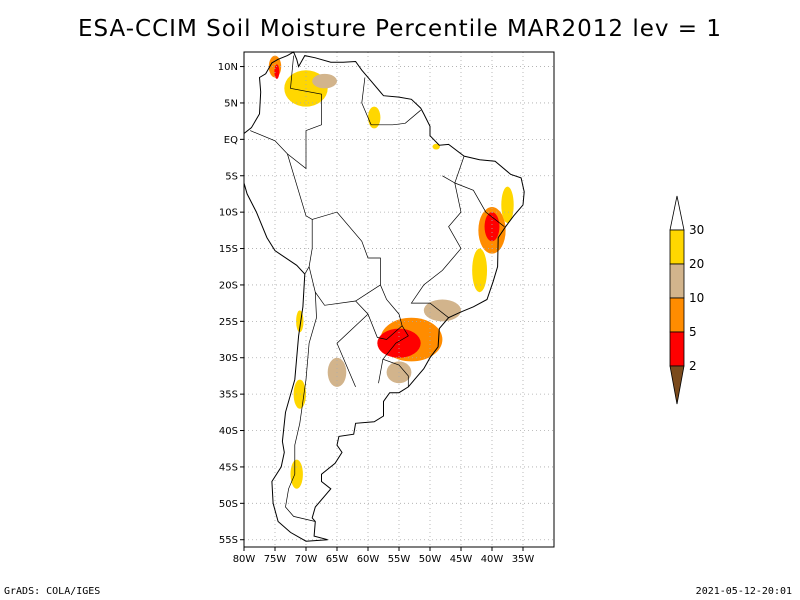 The height and width of the screenshot is (600, 800). I want to click on colorbar-label: 2, so click(693, 366).